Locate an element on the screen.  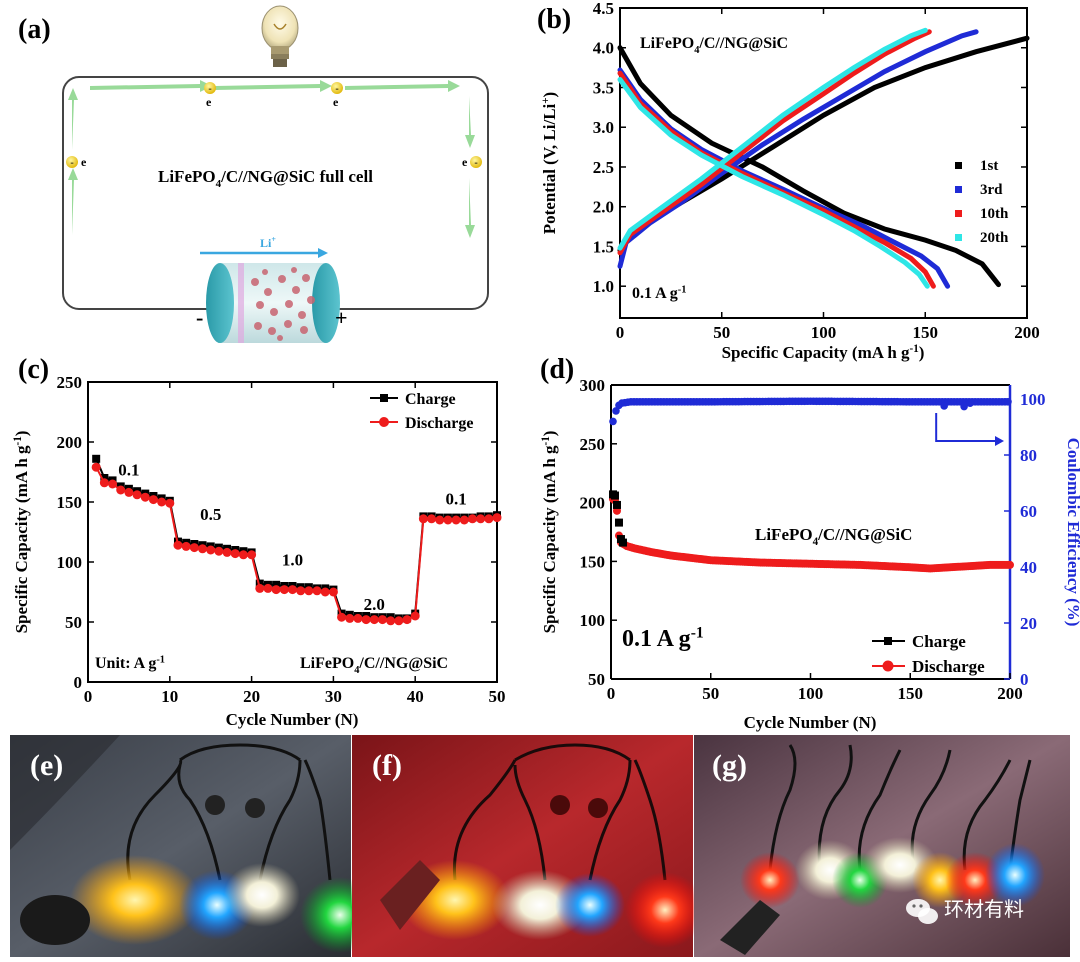
discharge-point is located at coordinates (1010, 564).